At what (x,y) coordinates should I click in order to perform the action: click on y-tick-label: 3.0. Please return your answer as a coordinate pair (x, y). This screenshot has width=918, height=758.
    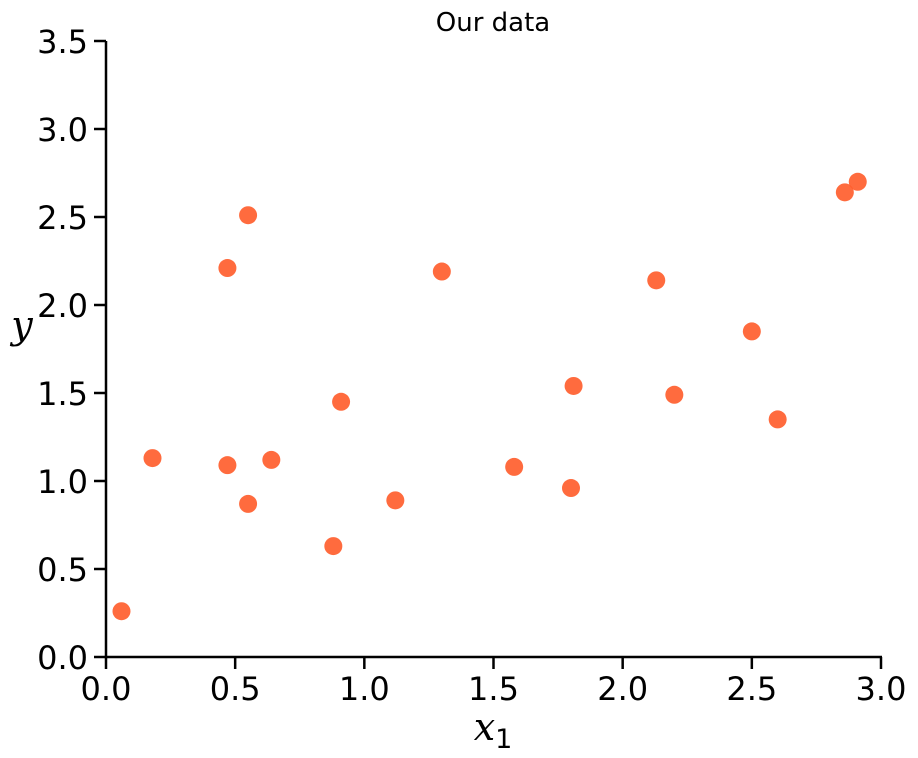
    Looking at the image, I should click on (62, 130).